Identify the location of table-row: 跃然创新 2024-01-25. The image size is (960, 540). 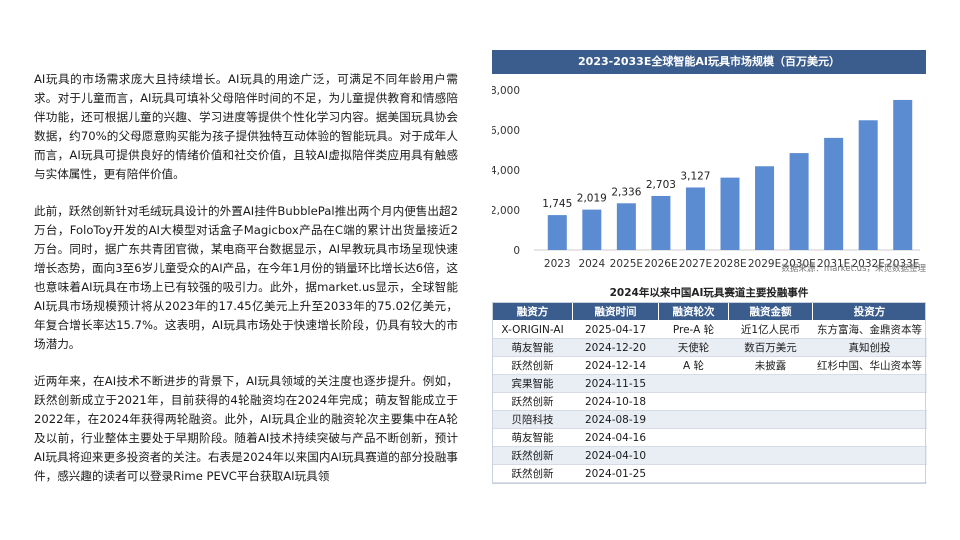
(709, 473).